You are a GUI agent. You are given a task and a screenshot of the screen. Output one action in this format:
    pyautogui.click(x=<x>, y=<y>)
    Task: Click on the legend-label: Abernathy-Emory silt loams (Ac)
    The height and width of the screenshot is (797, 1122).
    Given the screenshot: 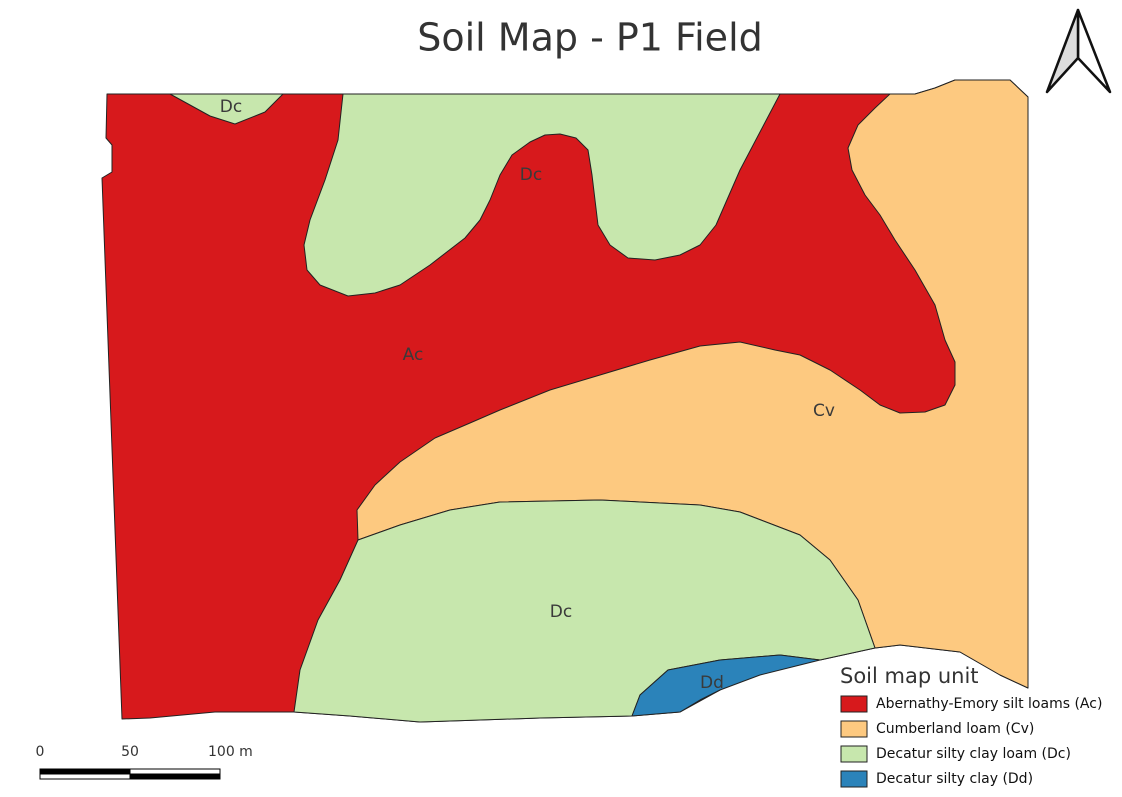 What is the action you would take?
    pyautogui.click(x=989, y=704)
    